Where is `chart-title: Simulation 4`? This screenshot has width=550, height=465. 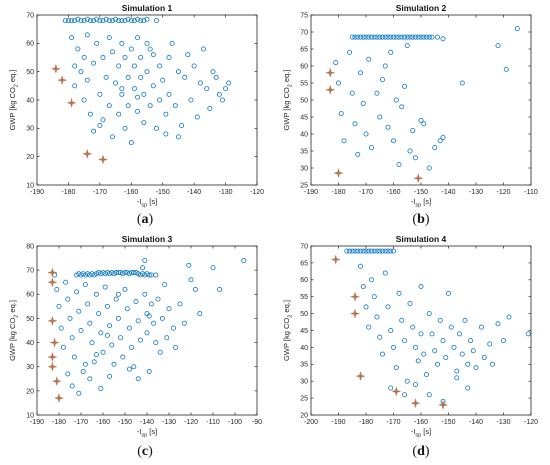
chart-title: Simulation 4 is located at coordinates (421, 239).